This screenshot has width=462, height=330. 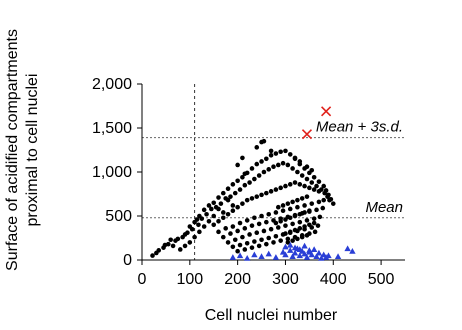 What do you see at coordinates (112, 128) in the screenshot?
I see `y-tick-label: 1,500` at bounding box center [112, 128].